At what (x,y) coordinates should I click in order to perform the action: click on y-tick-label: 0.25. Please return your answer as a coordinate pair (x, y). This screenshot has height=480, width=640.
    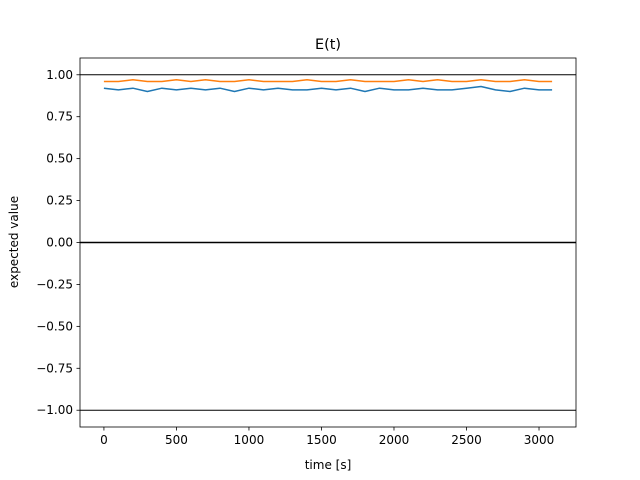
    Looking at the image, I should click on (59, 201).